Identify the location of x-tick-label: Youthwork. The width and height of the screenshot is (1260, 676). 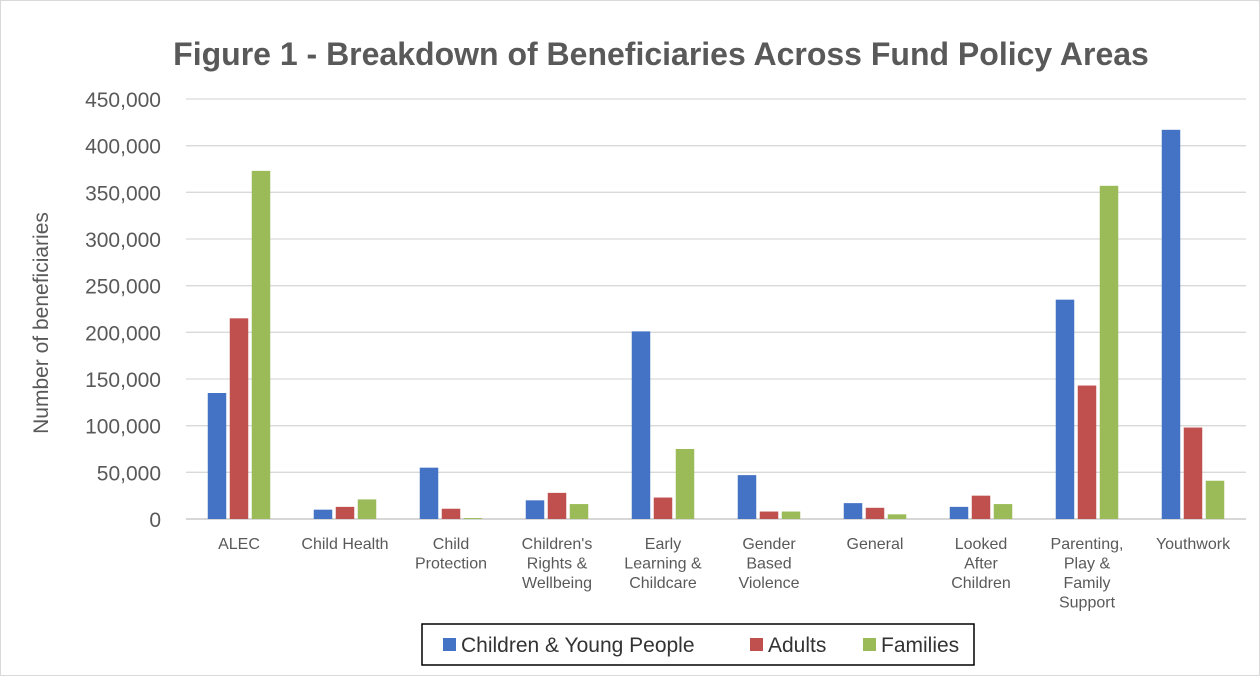
(1193, 544).